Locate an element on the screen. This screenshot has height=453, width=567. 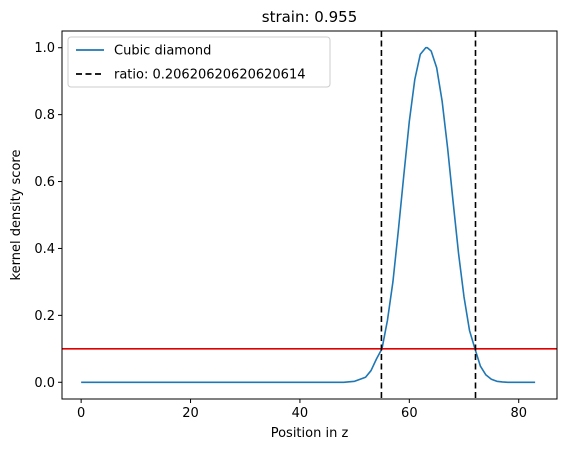
legend: Cubic diamond ratio: 0.20620620620620614 is located at coordinates (199, 62).